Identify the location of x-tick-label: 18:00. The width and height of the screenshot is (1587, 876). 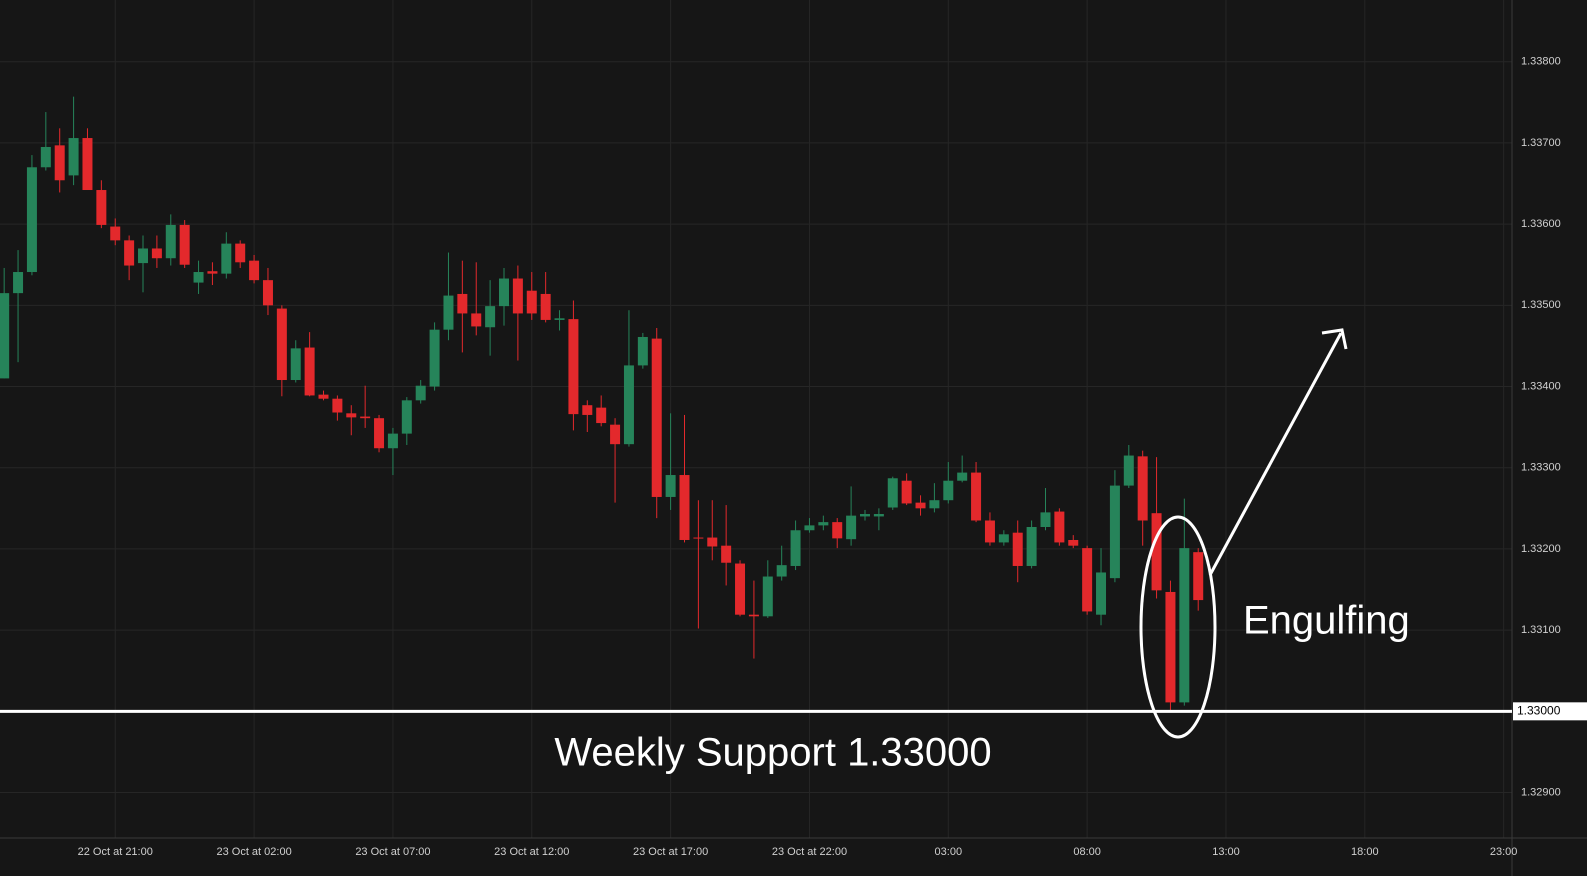
(1365, 852).